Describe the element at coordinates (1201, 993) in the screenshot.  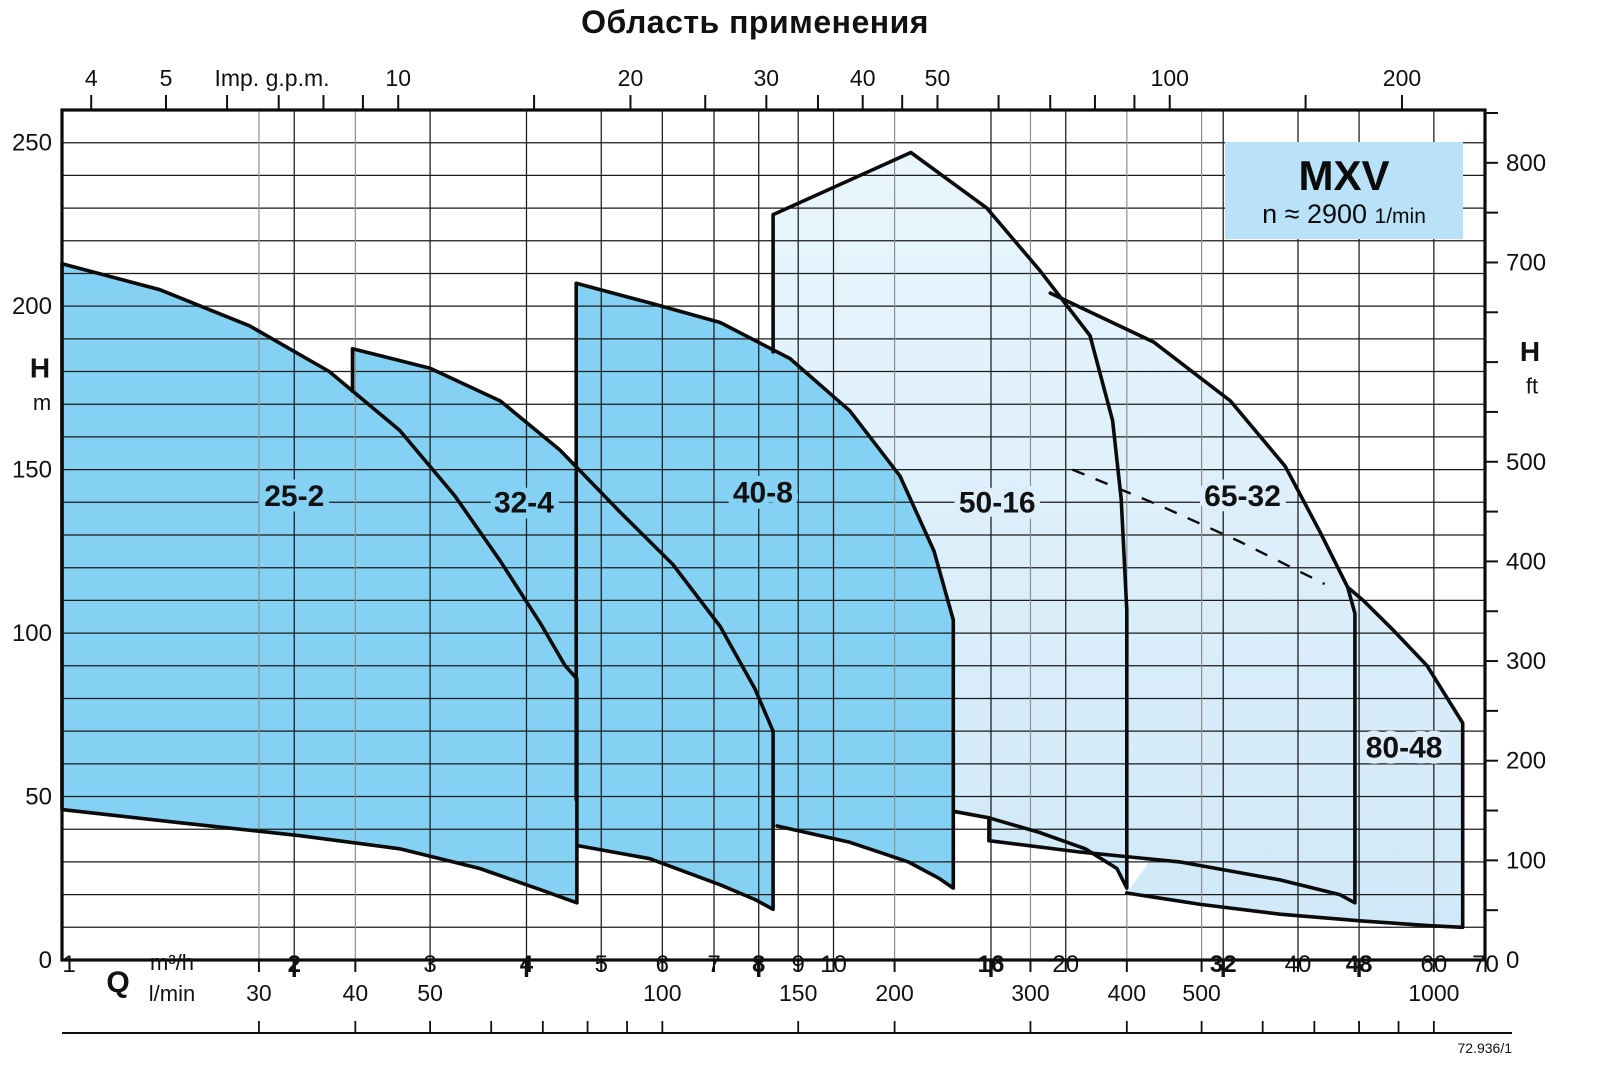
I see `bottom-lmin-label: 500` at that location.